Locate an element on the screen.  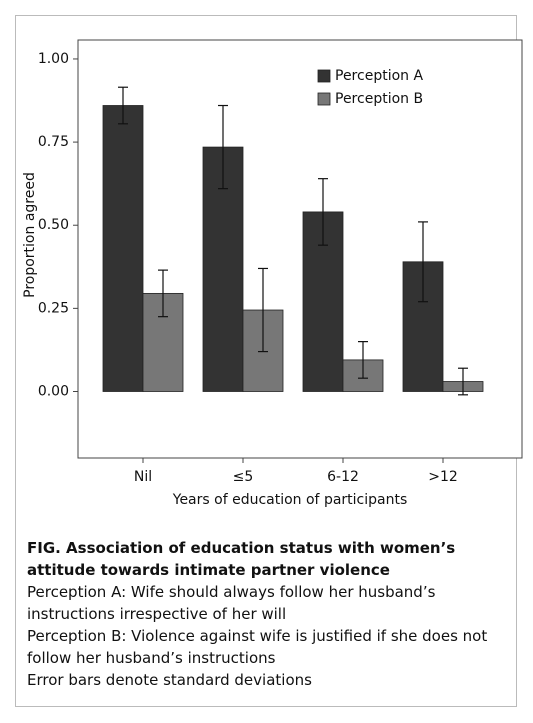
legend-label: Perception A is located at coordinates (379, 76).